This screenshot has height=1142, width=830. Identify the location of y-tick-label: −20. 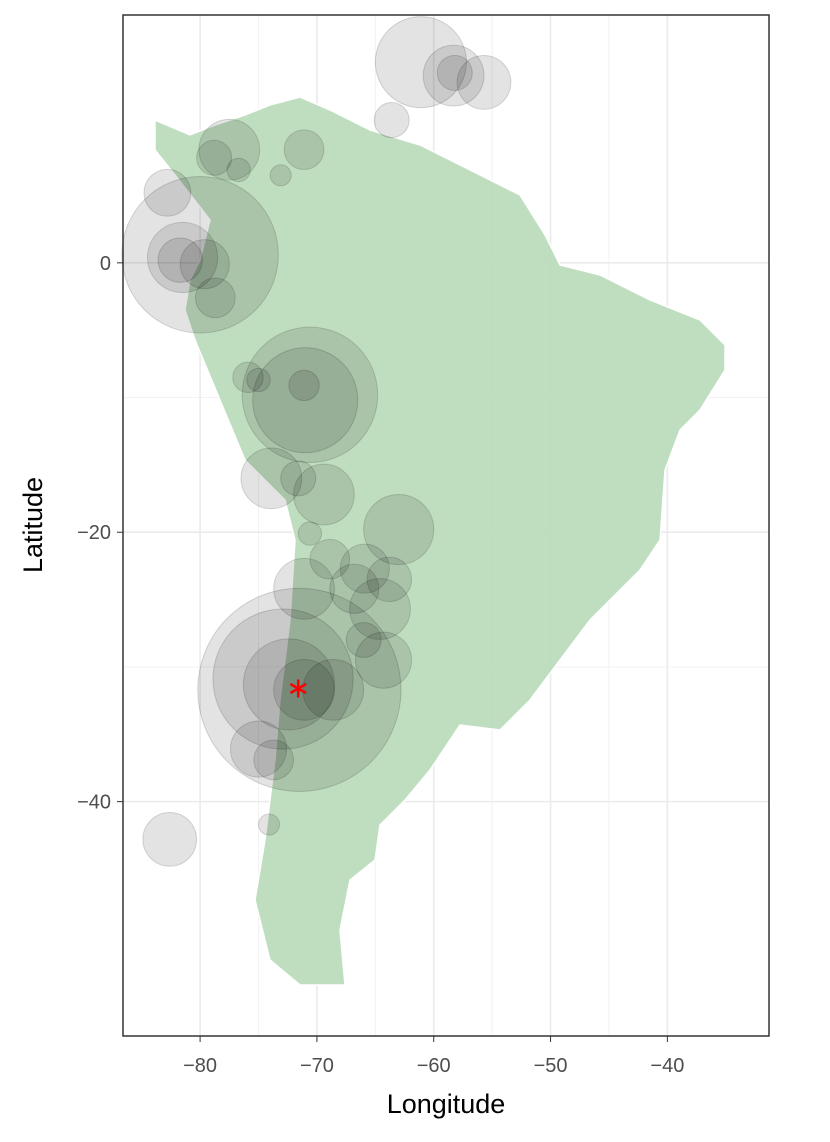
(94, 533).